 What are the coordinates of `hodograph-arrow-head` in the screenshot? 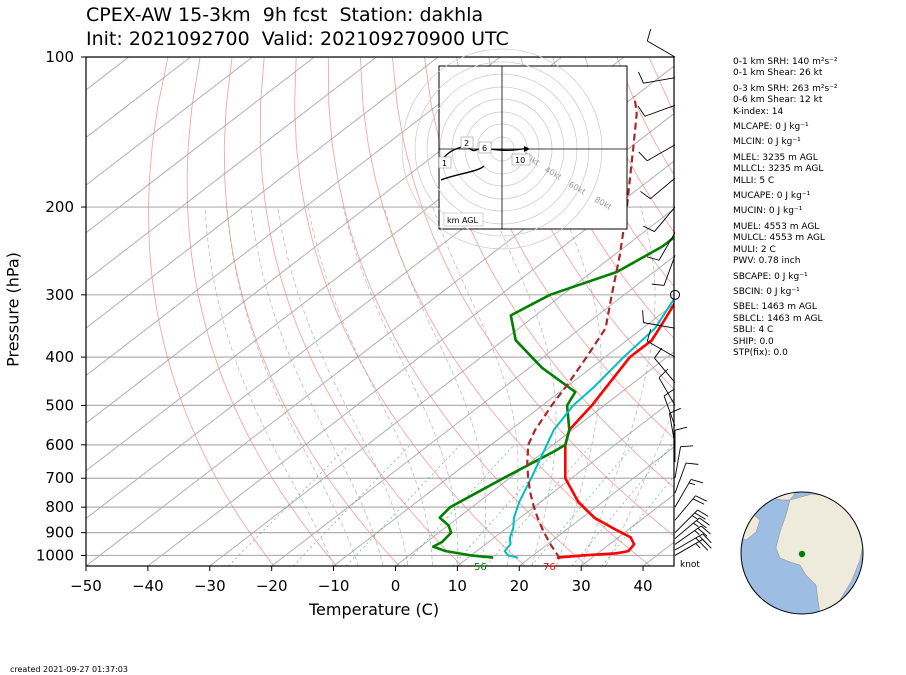 It's located at (527, 149).